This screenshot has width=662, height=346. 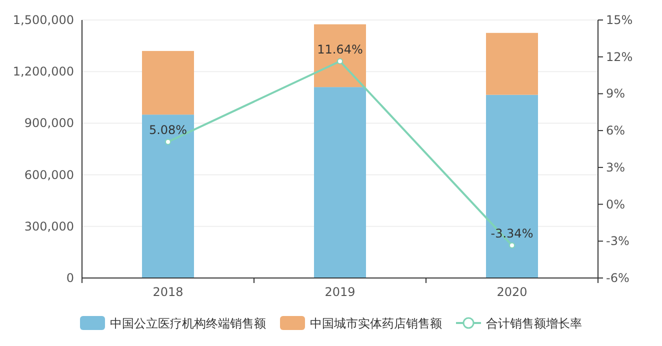 What do you see at coordinates (619, 57) in the screenshot?
I see `y2-tick-label: 12%` at bounding box center [619, 57].